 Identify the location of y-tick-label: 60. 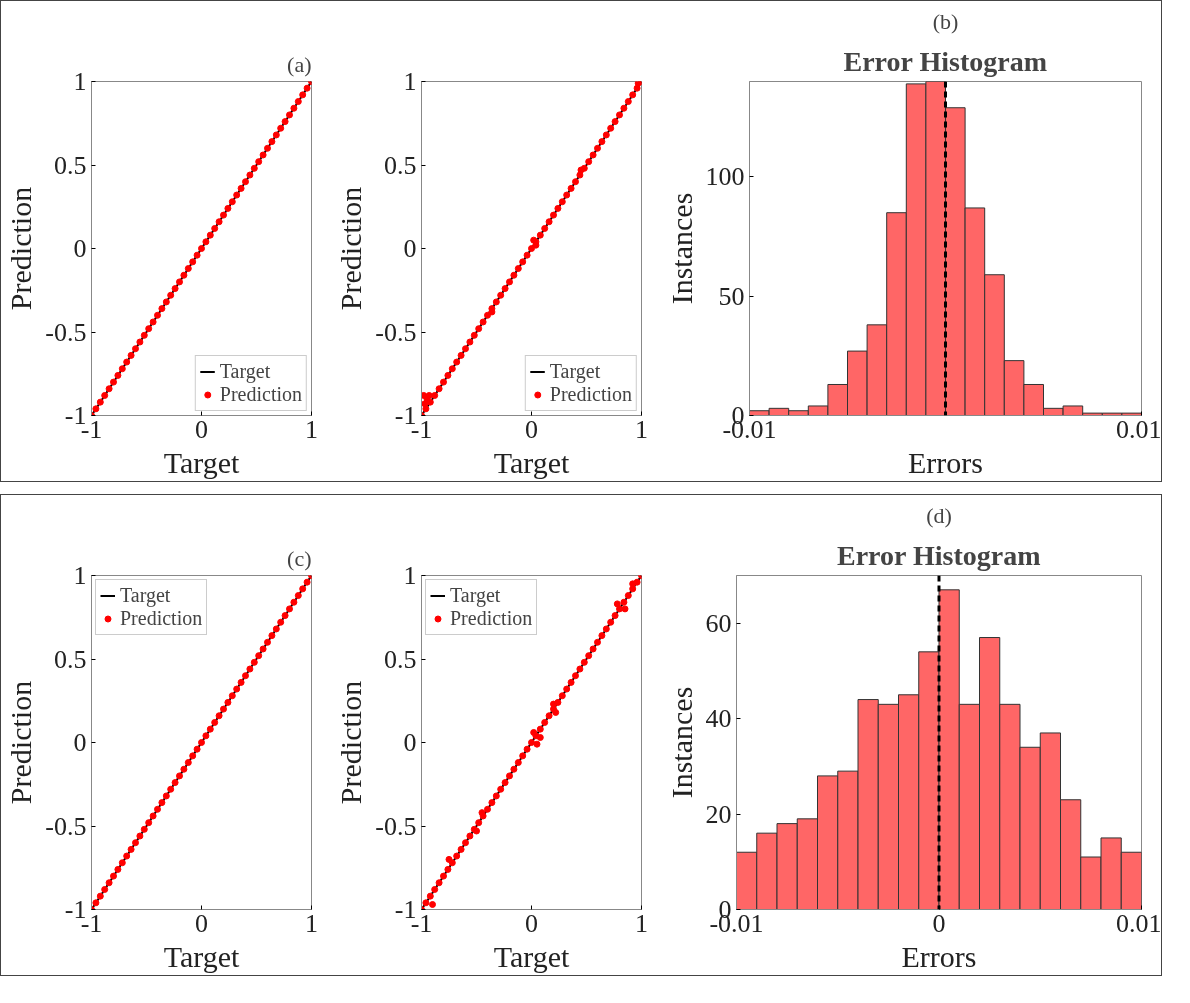
(718, 623).